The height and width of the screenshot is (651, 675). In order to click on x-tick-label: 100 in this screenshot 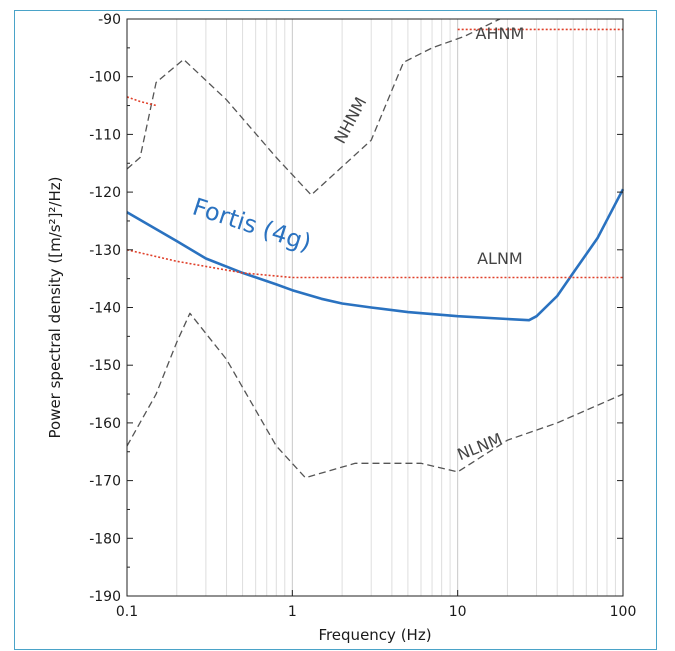, I will do `click(623, 612)`.